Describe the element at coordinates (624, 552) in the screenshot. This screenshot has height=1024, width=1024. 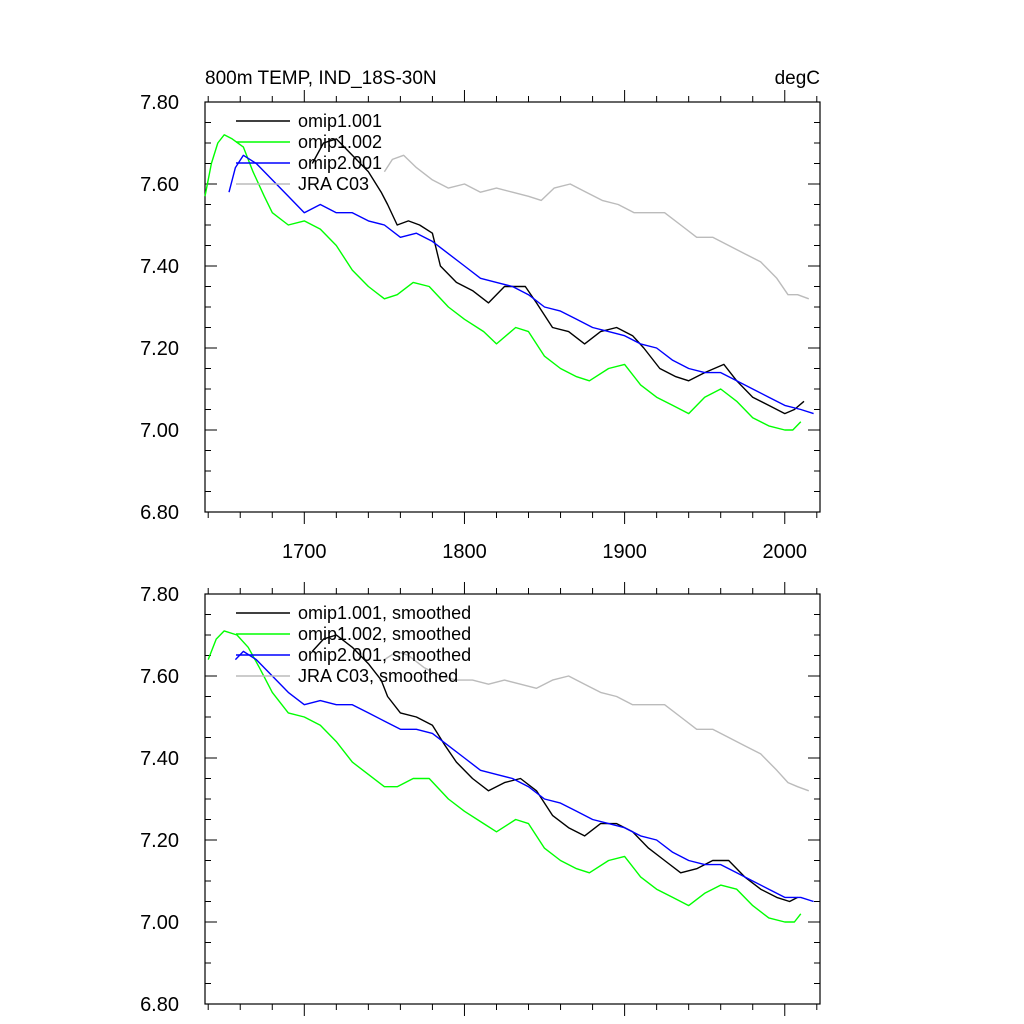
I see `x-tick-label: 1900` at that location.